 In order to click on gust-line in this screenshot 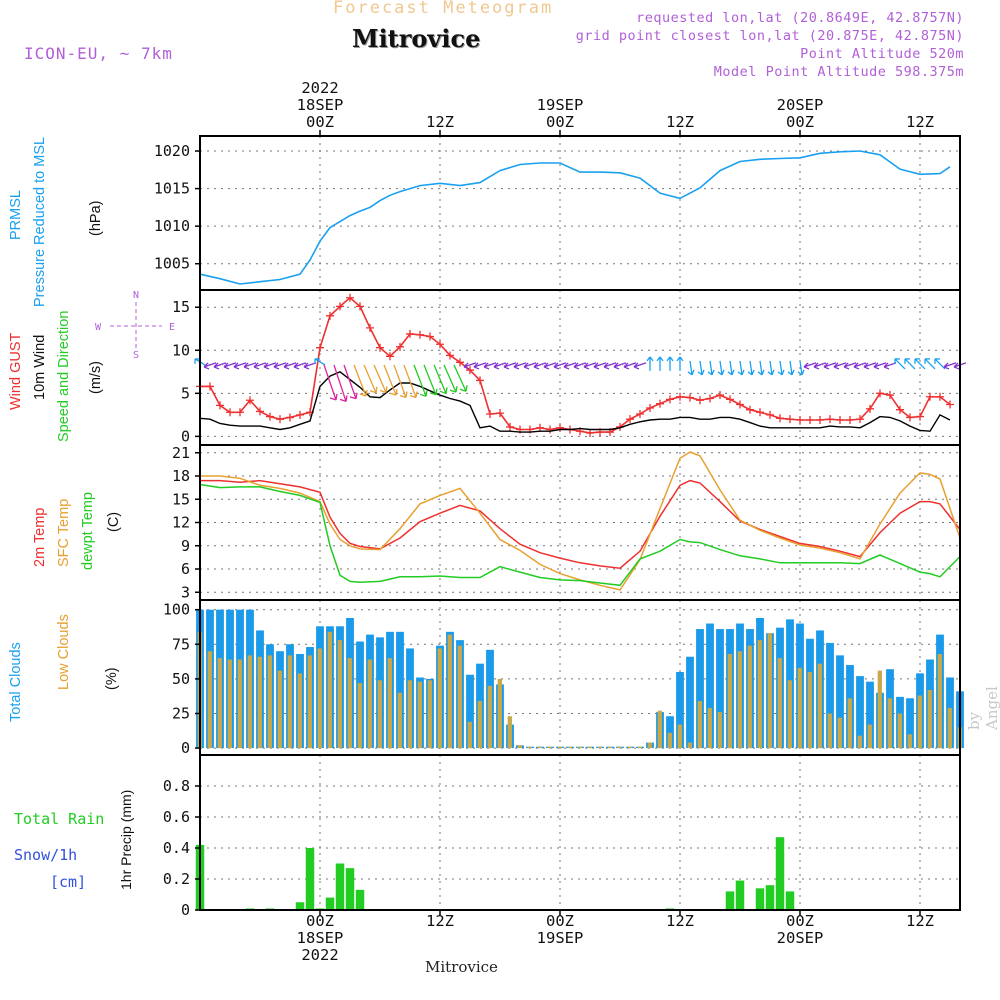, I will do `click(575, 365)`.